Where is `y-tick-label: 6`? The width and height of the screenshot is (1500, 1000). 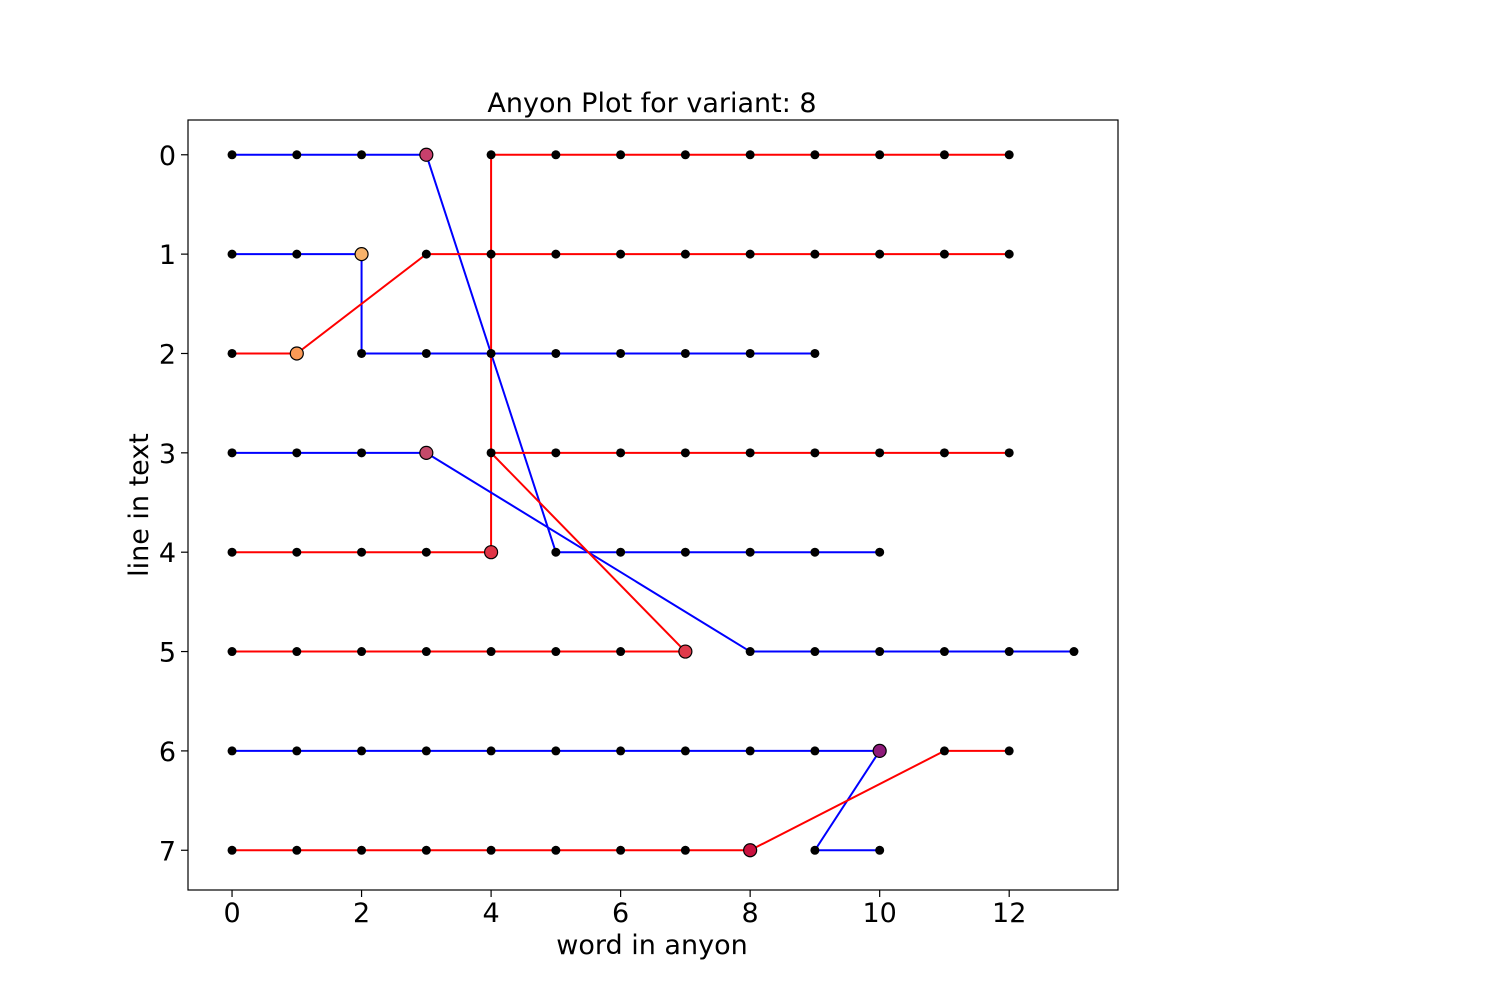 y-tick-label: 6 is located at coordinates (167, 752).